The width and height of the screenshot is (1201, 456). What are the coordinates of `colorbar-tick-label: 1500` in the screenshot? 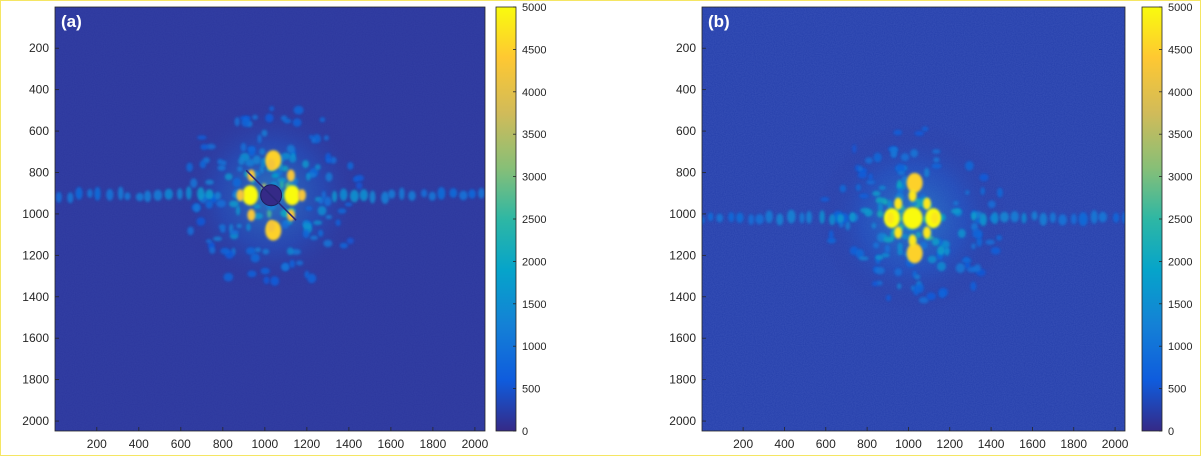 It's located at (534, 305).